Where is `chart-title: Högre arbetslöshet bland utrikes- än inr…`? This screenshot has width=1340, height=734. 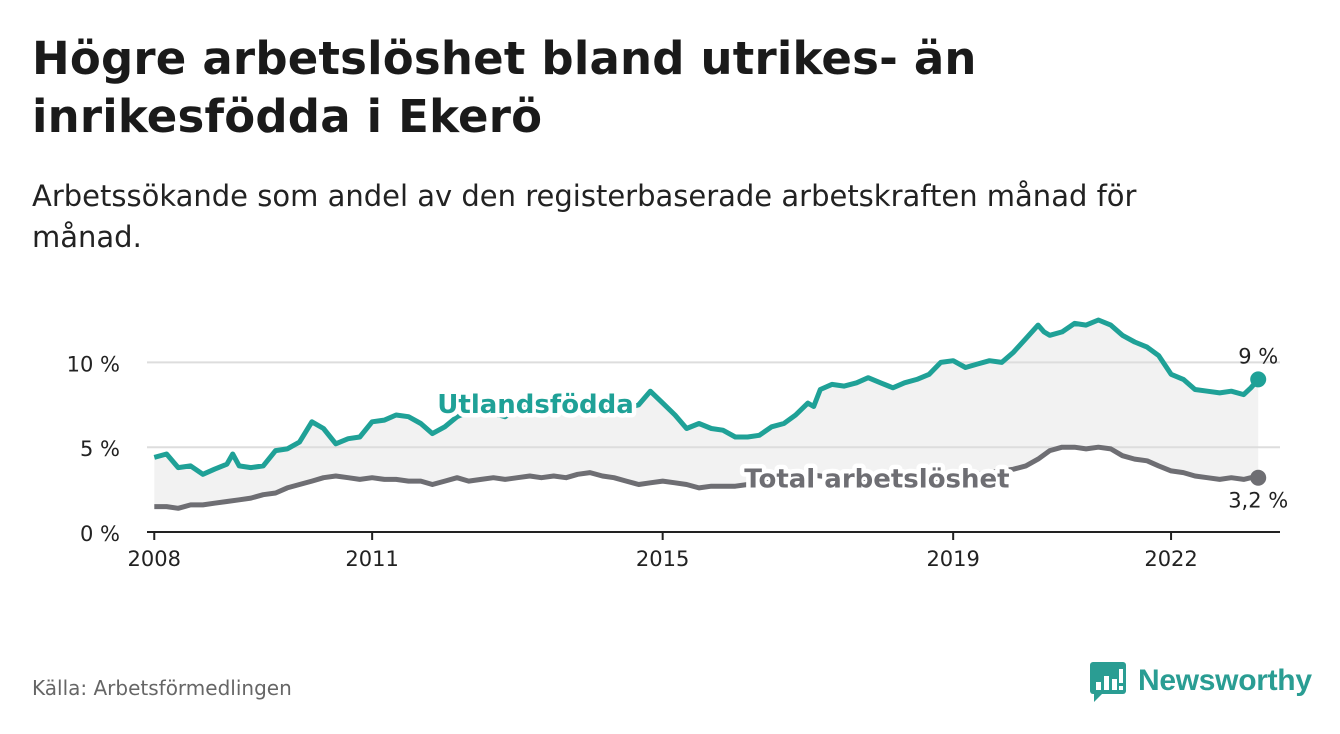 chart-title: Högre arbetslöshet bland utrikes- än inr… is located at coordinates (504, 87).